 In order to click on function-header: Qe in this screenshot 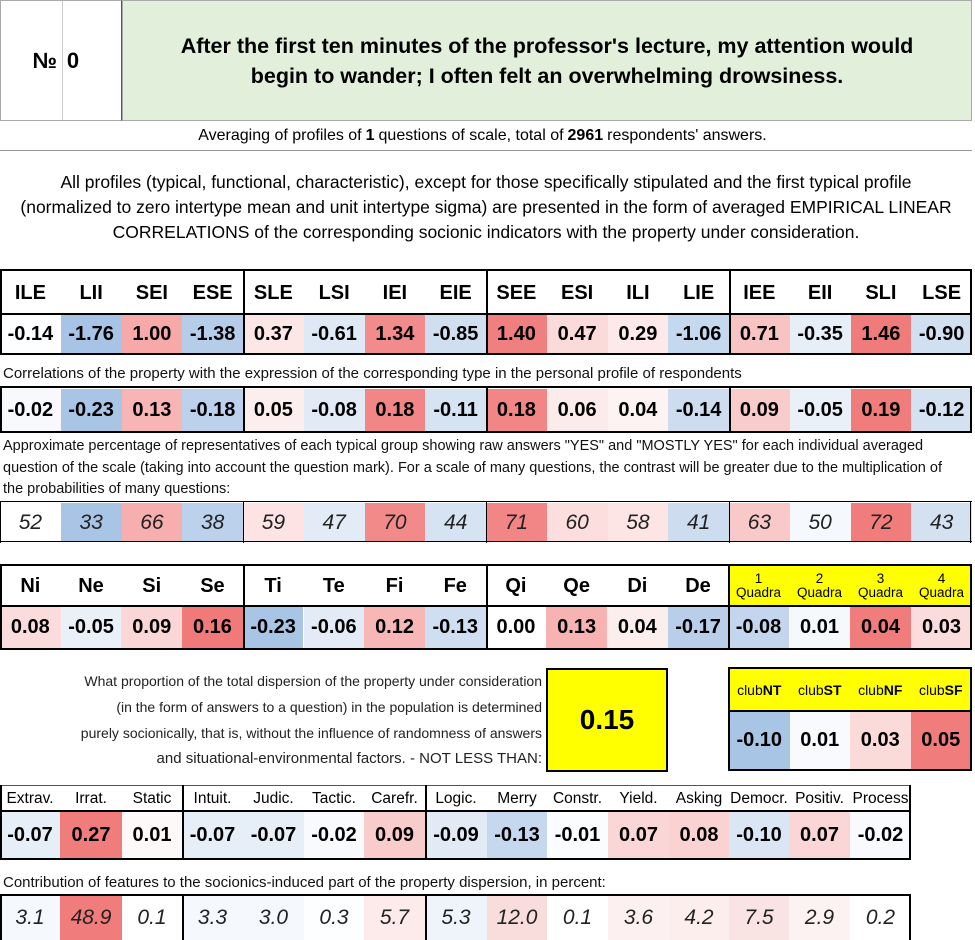, I will do `click(576, 585)`.